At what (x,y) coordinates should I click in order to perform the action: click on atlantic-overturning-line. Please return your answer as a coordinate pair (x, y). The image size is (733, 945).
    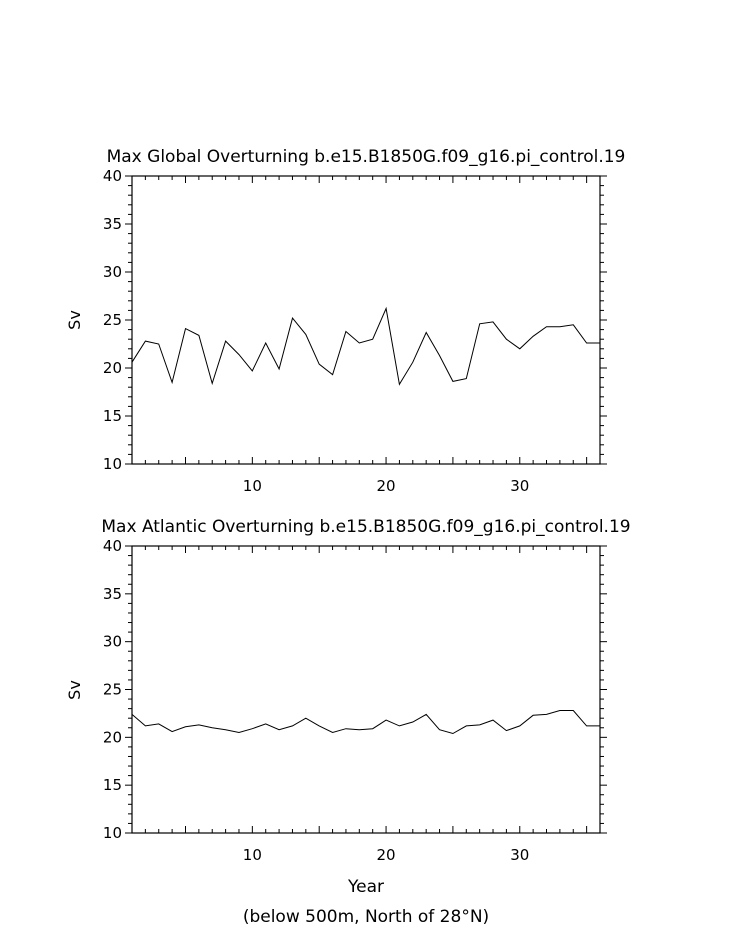
    Looking at the image, I should click on (365, 722).